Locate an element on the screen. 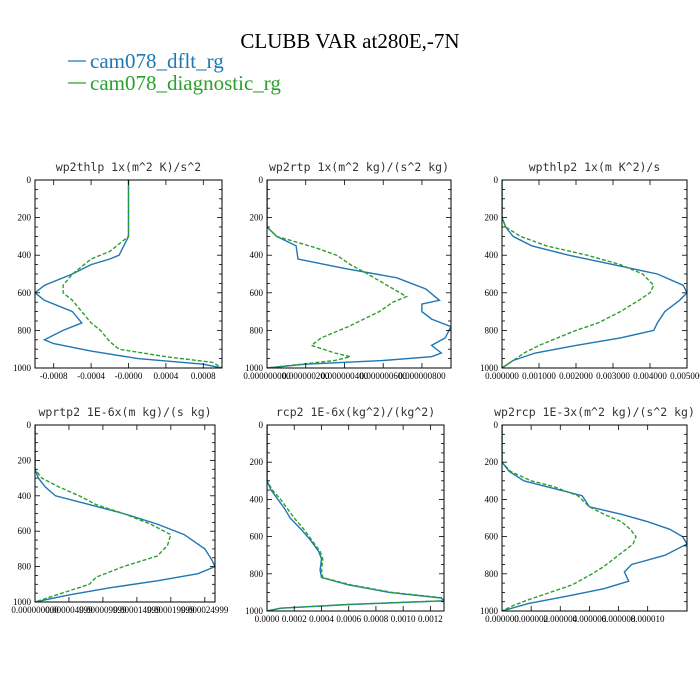  x-tick-label: 0.003000 is located at coordinates (613, 376).